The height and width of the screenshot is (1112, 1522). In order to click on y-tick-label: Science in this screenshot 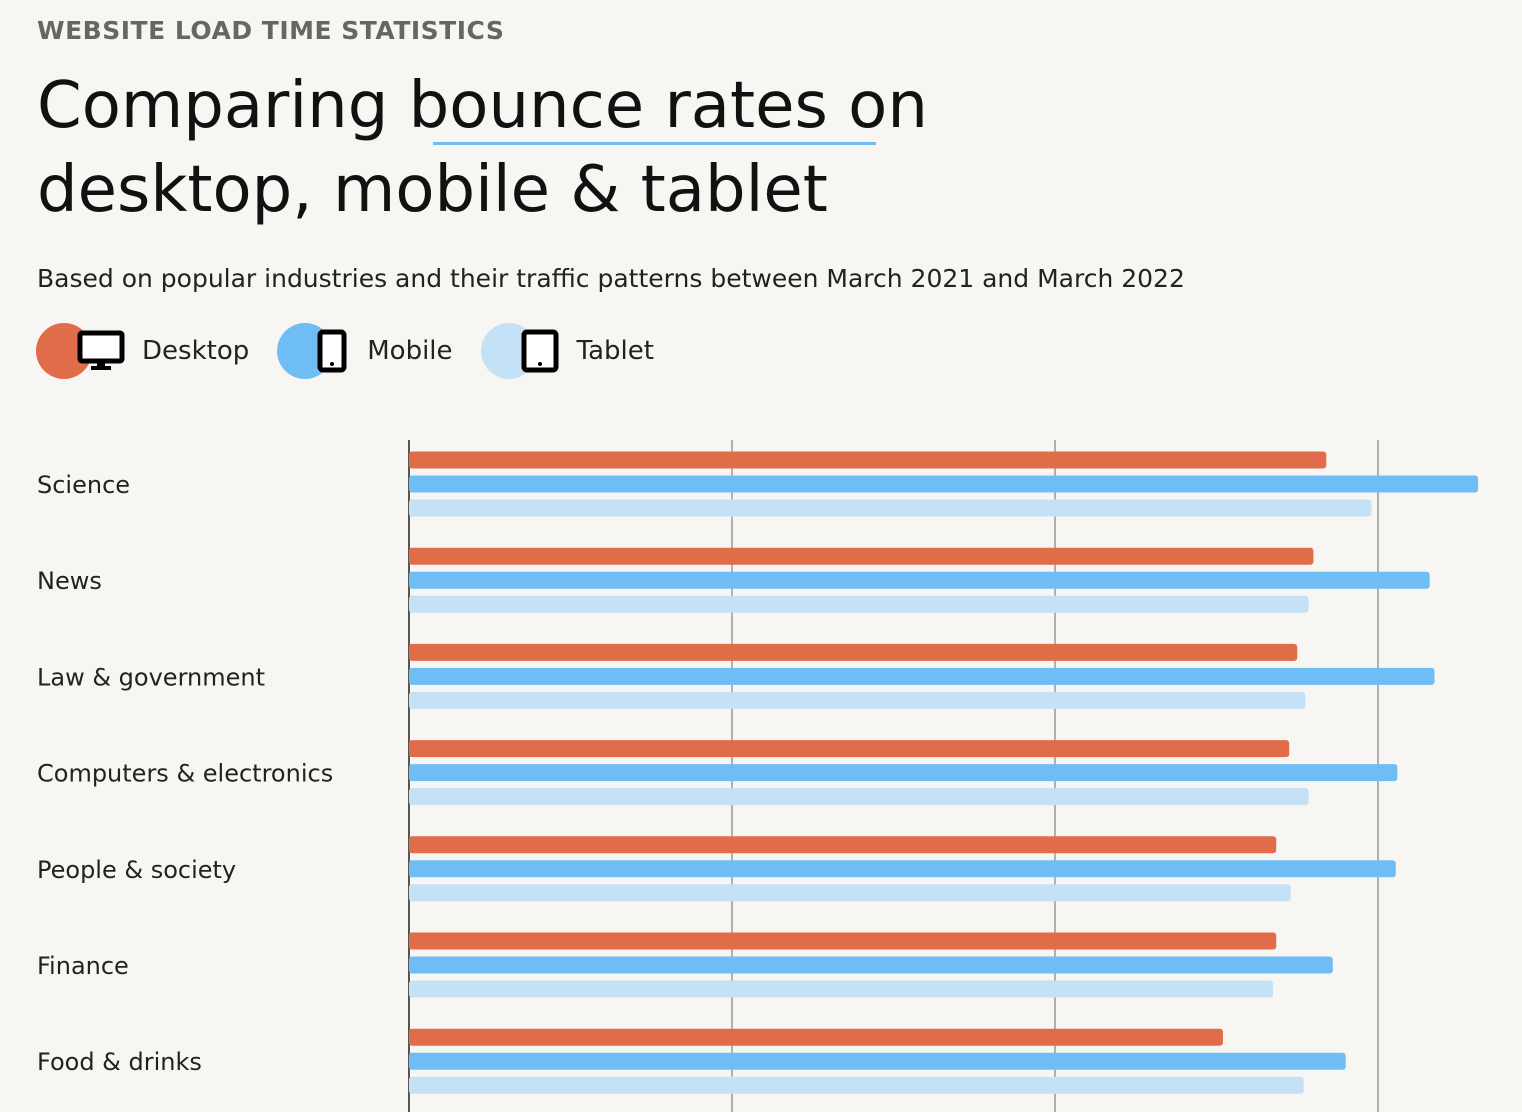, I will do `click(83, 485)`.